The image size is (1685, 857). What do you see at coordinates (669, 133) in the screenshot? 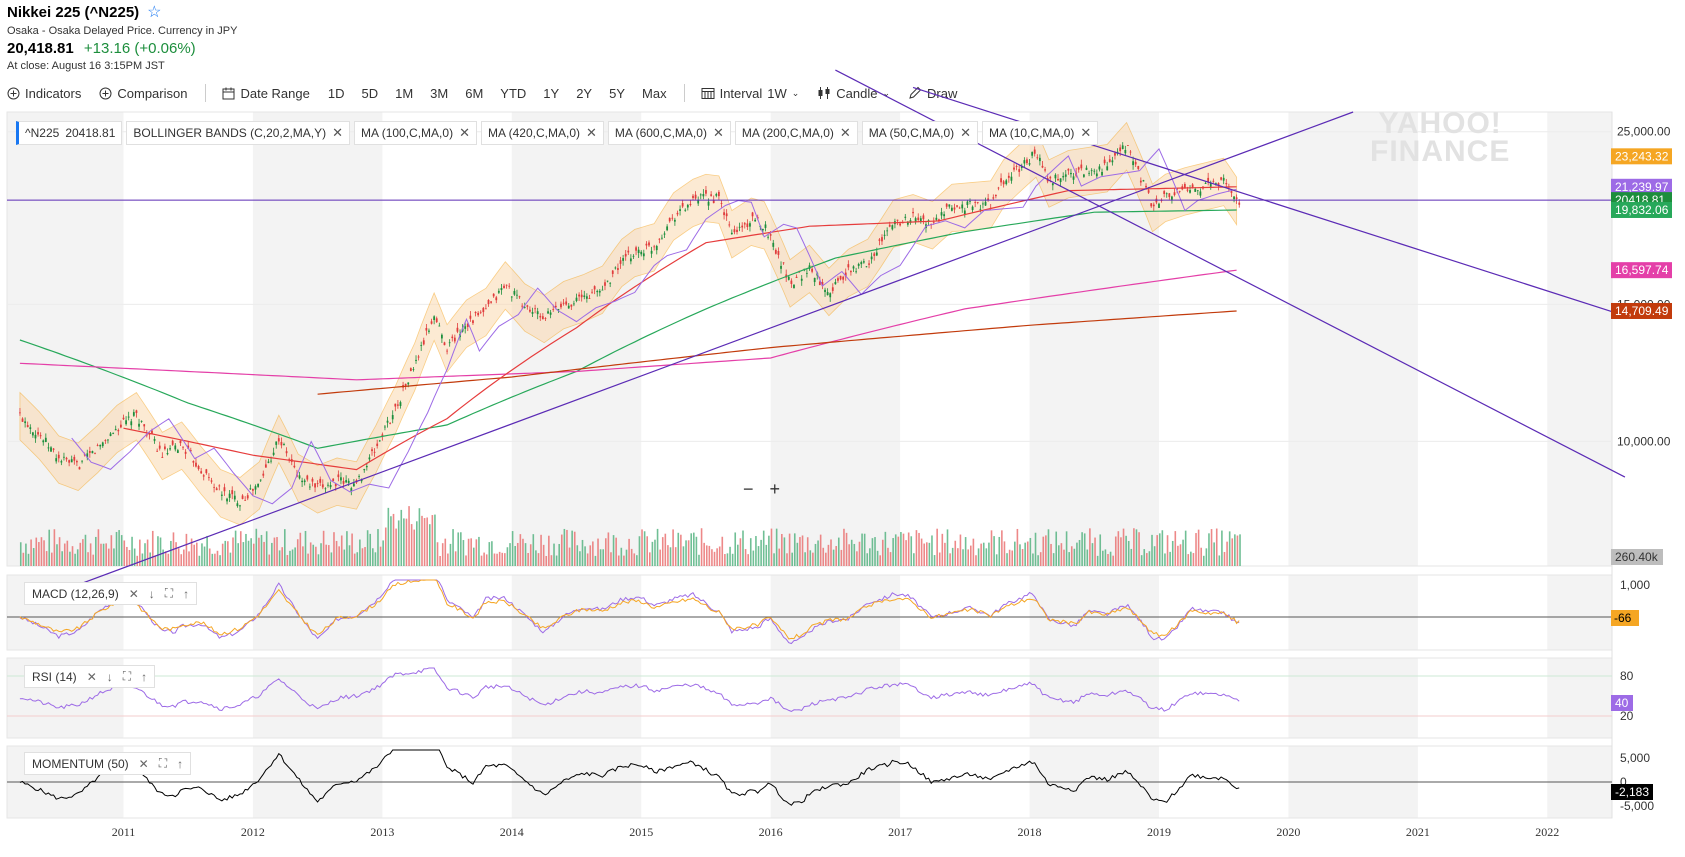
I see `legend-study: MA (600,C,MA,0) ✕` at bounding box center [669, 133].